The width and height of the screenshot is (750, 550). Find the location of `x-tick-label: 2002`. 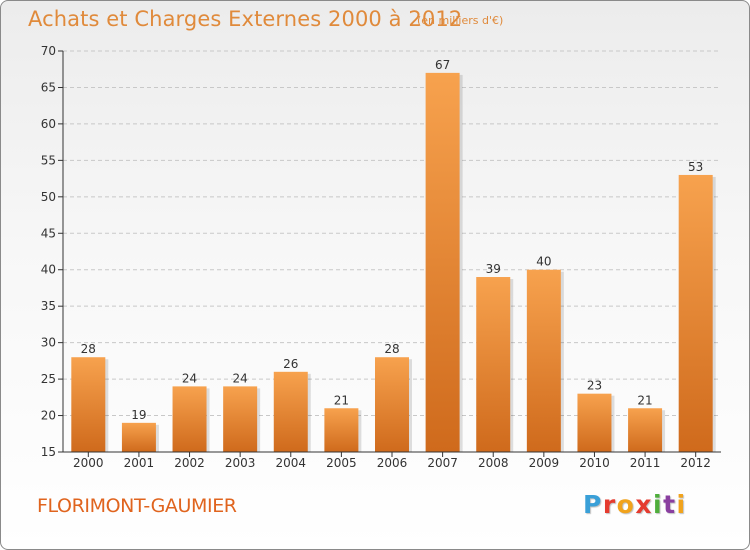

x-tick-label: 2002 is located at coordinates (189, 463).